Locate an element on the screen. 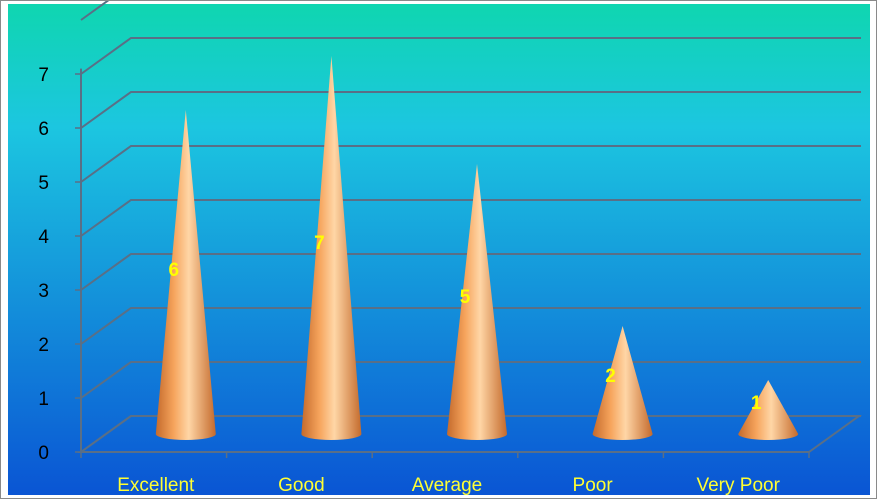 The image size is (877, 499). data-label: 7 is located at coordinates (319, 243).